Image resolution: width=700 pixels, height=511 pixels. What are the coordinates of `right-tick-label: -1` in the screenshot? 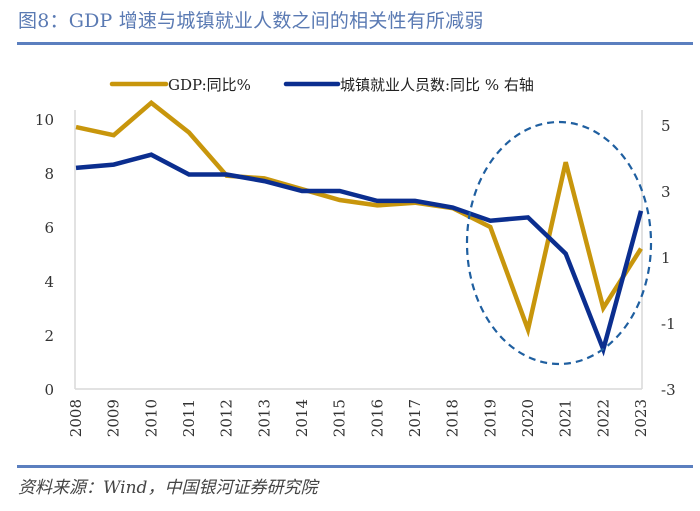 It's located at (668, 324).